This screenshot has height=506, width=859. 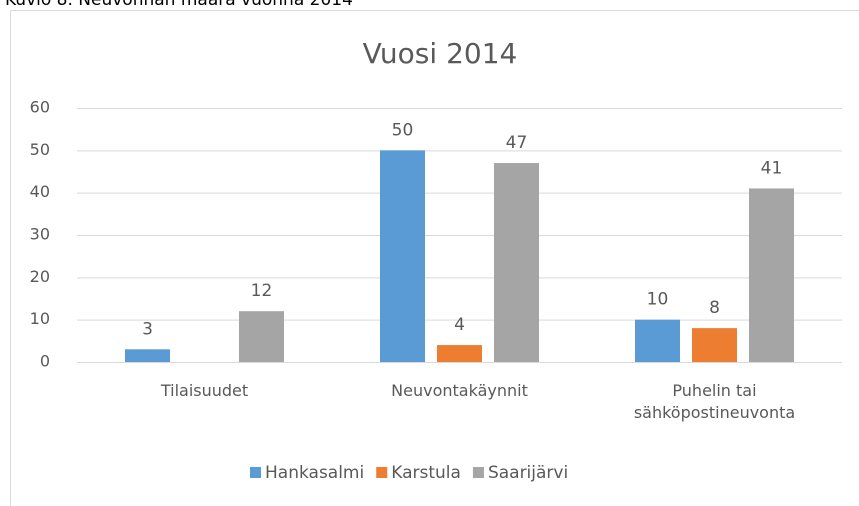 I want to click on legend-label: Karstula, so click(x=426, y=473).